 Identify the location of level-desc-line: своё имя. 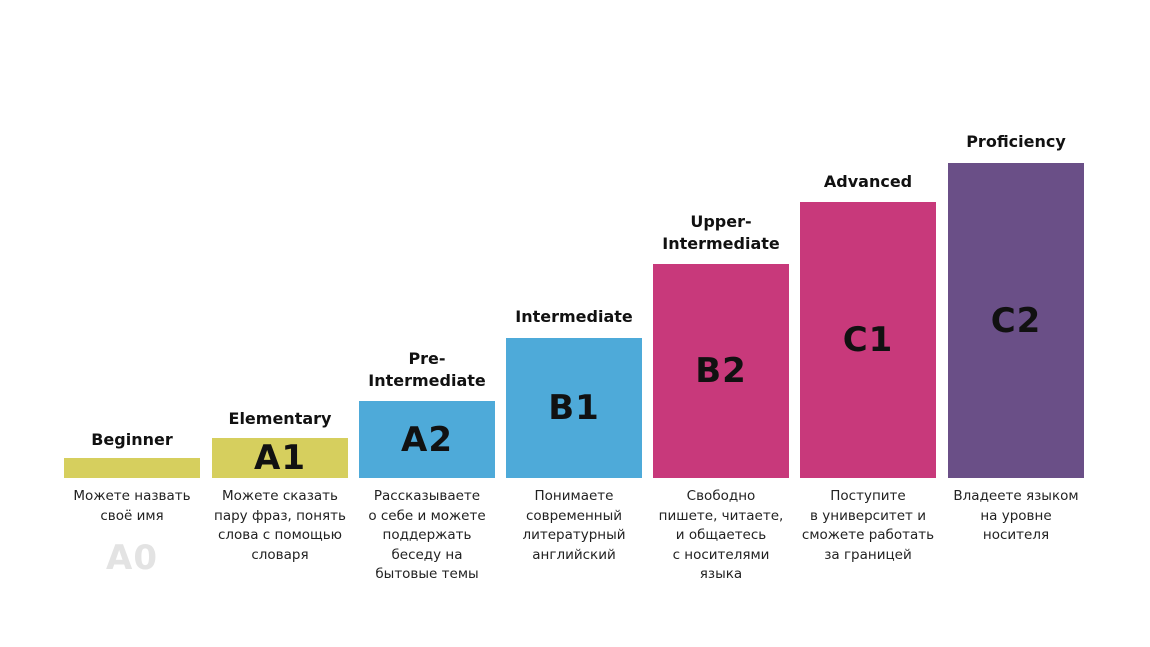
(132, 515).